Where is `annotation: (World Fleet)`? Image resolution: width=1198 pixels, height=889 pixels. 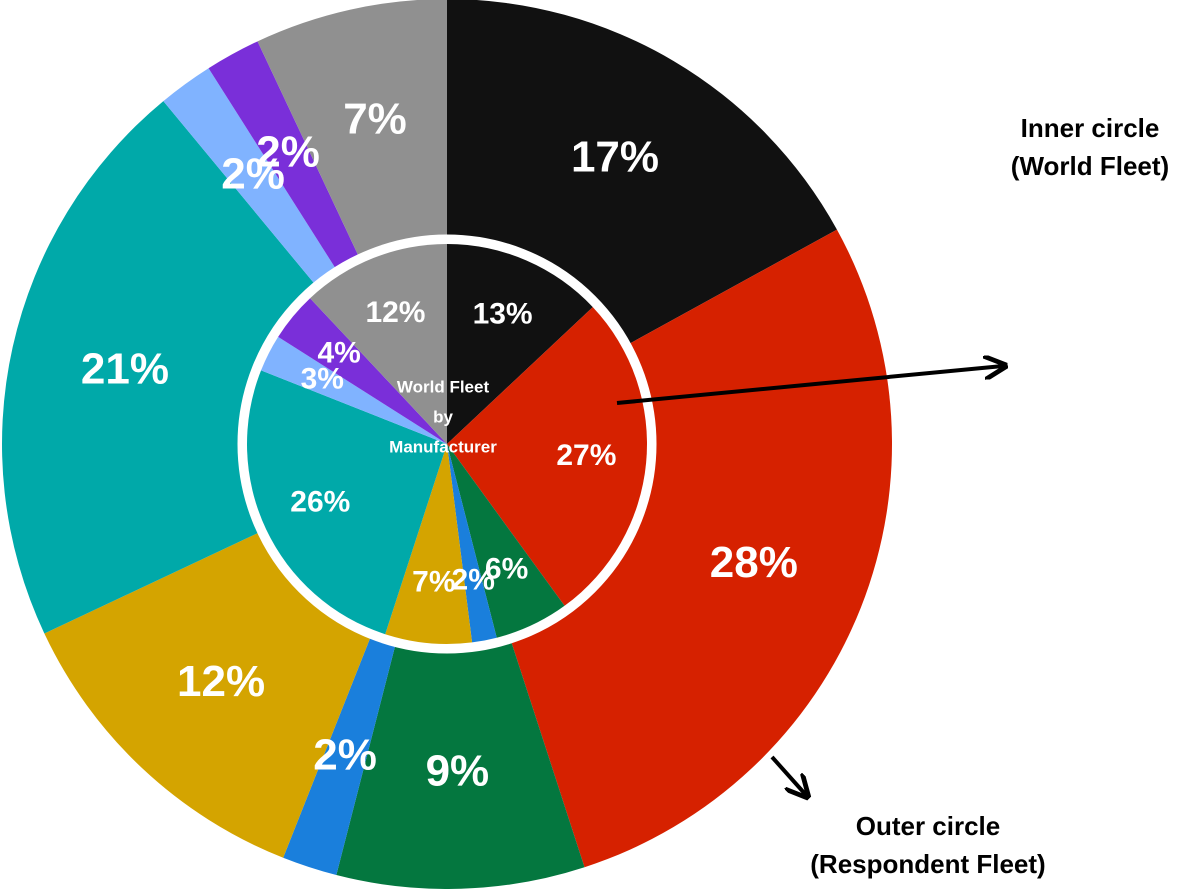
annotation: (World Fleet) is located at coordinates (1090, 166).